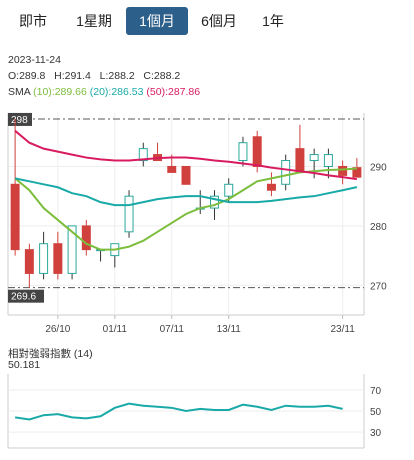  What do you see at coordinates (172, 329) in the screenshot?
I see `x-tick-label: 07/11` at bounding box center [172, 329].